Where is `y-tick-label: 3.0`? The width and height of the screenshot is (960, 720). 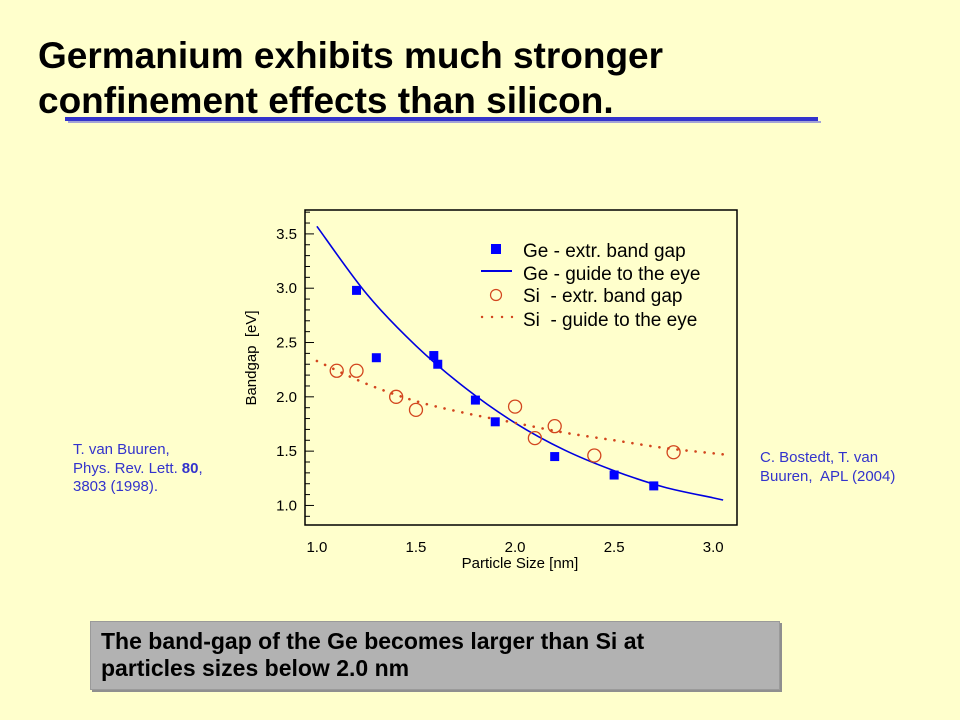
y-tick-label: 3.0 is located at coordinates (286, 288).